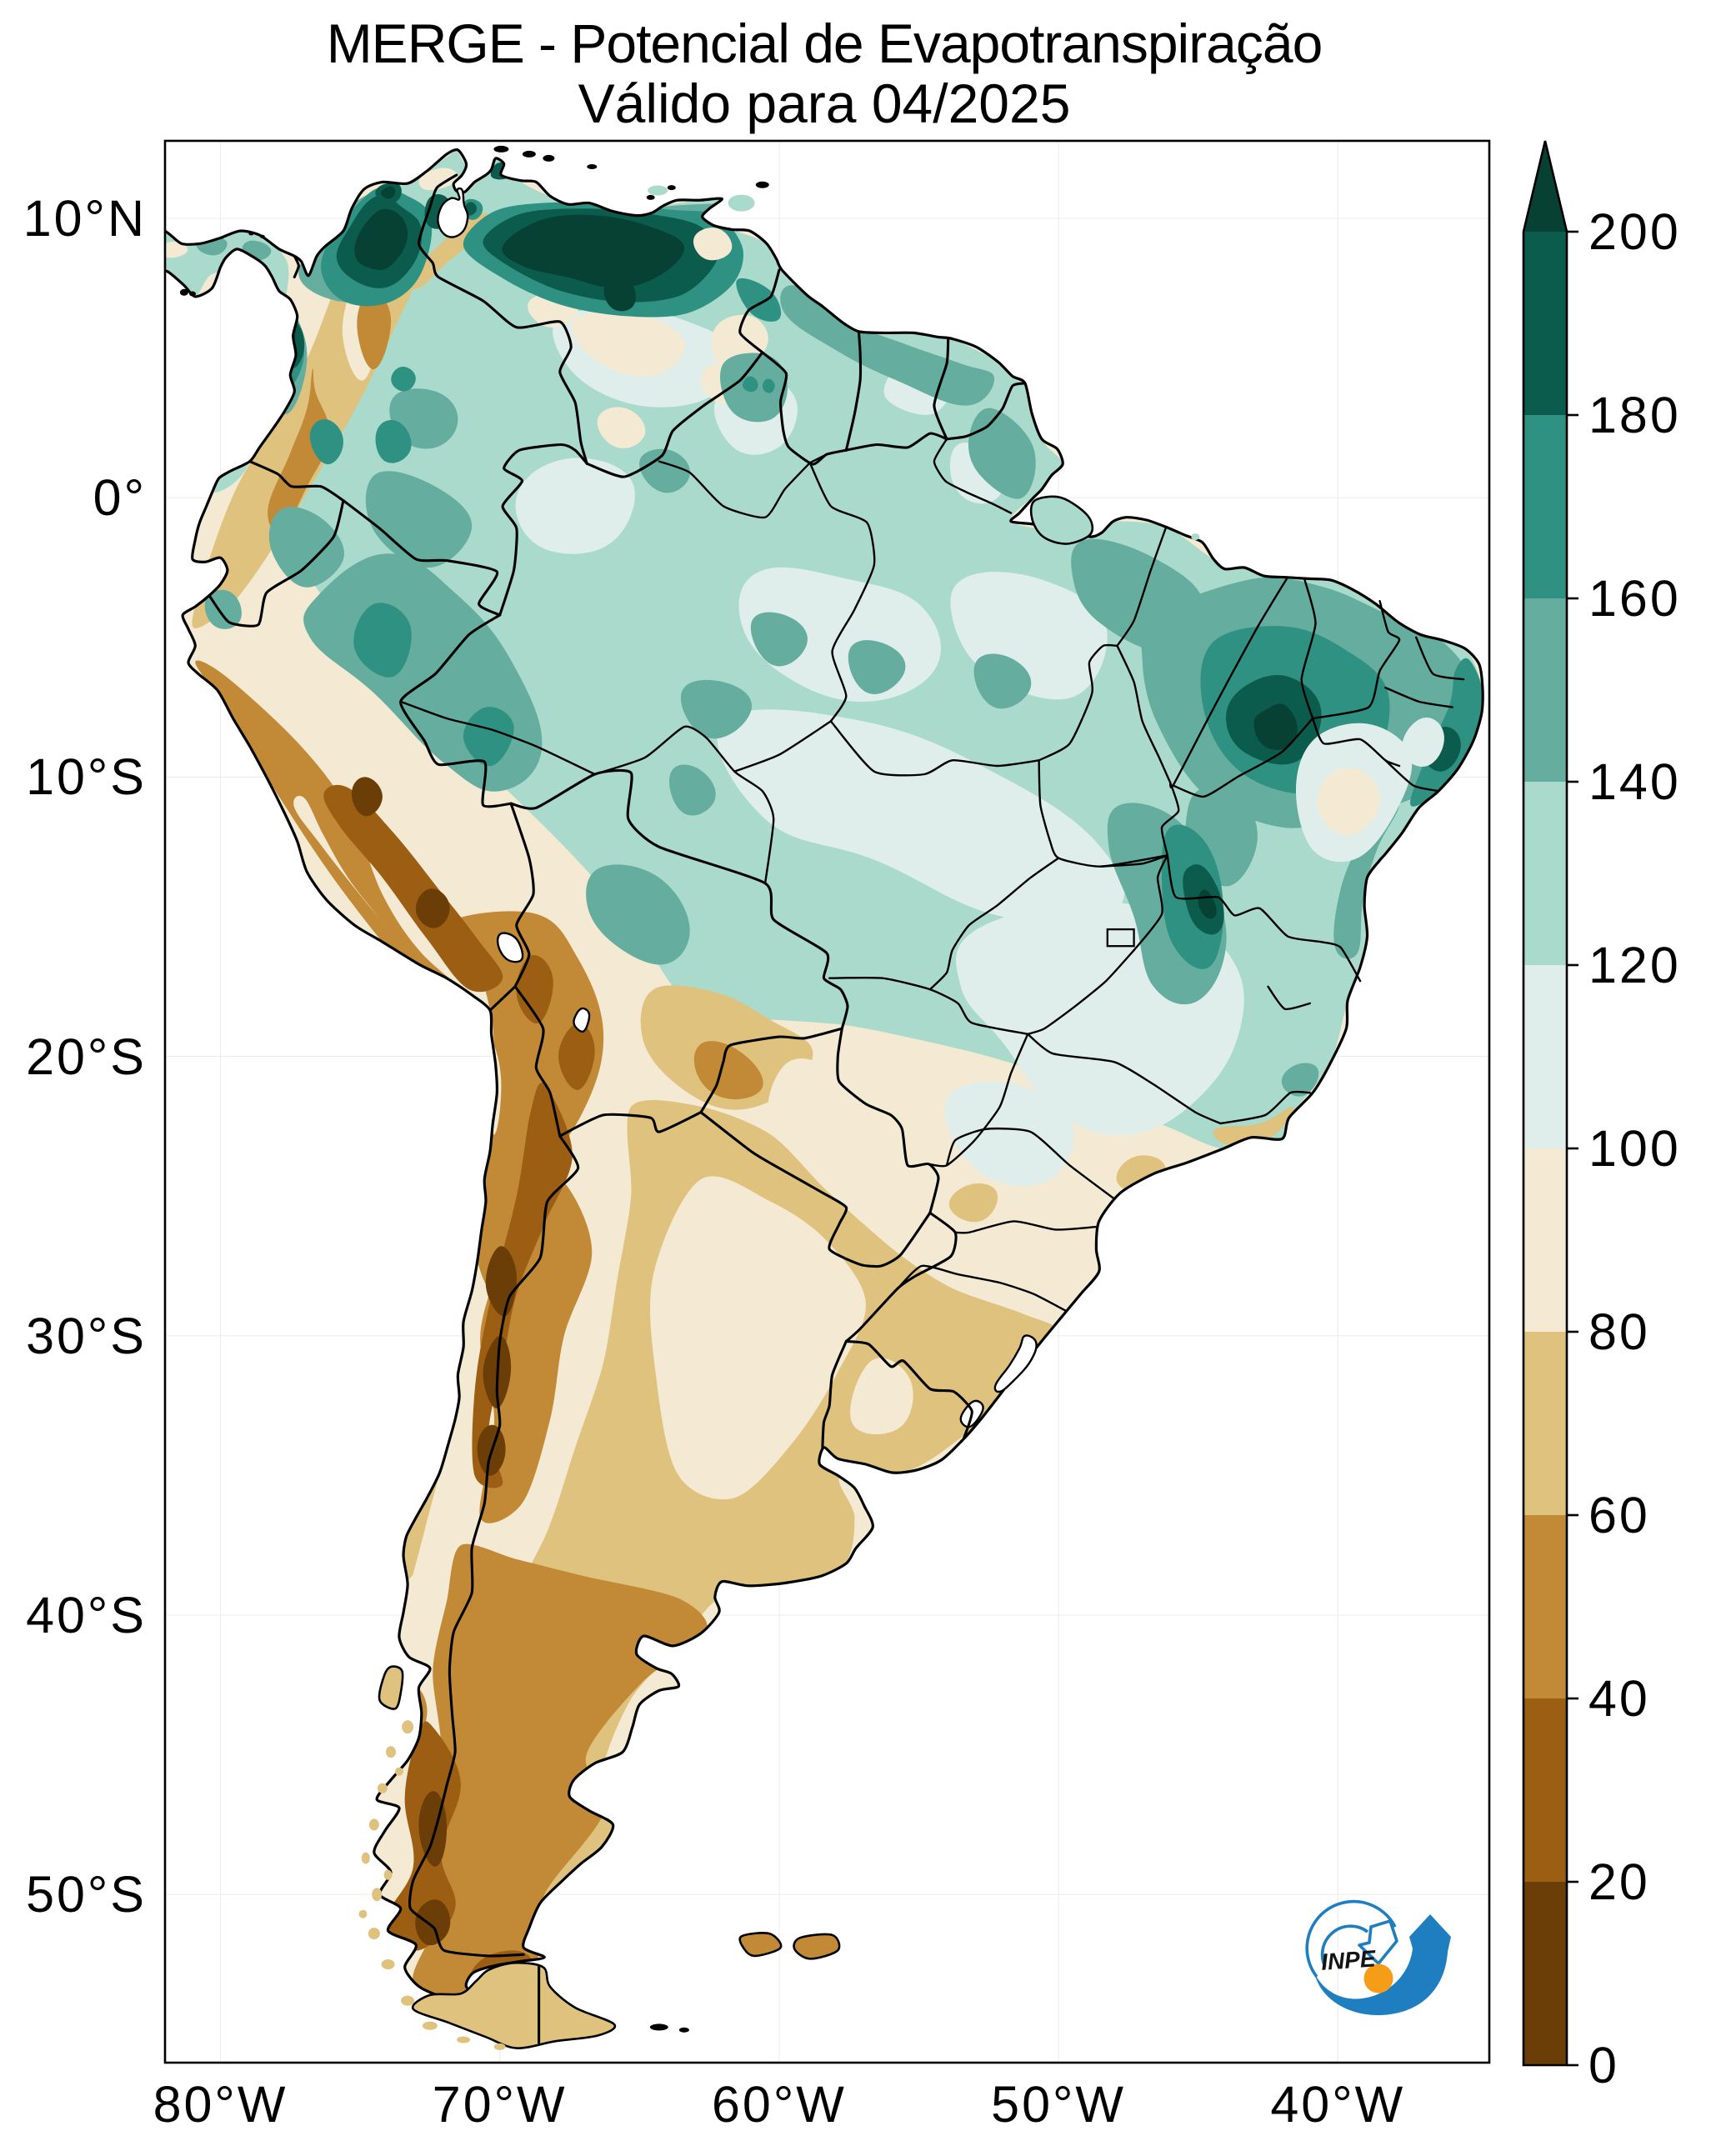 This screenshot has height=2156, width=1716. What do you see at coordinates (1634, 965) in the screenshot?
I see `svg-text: 120` at bounding box center [1634, 965].